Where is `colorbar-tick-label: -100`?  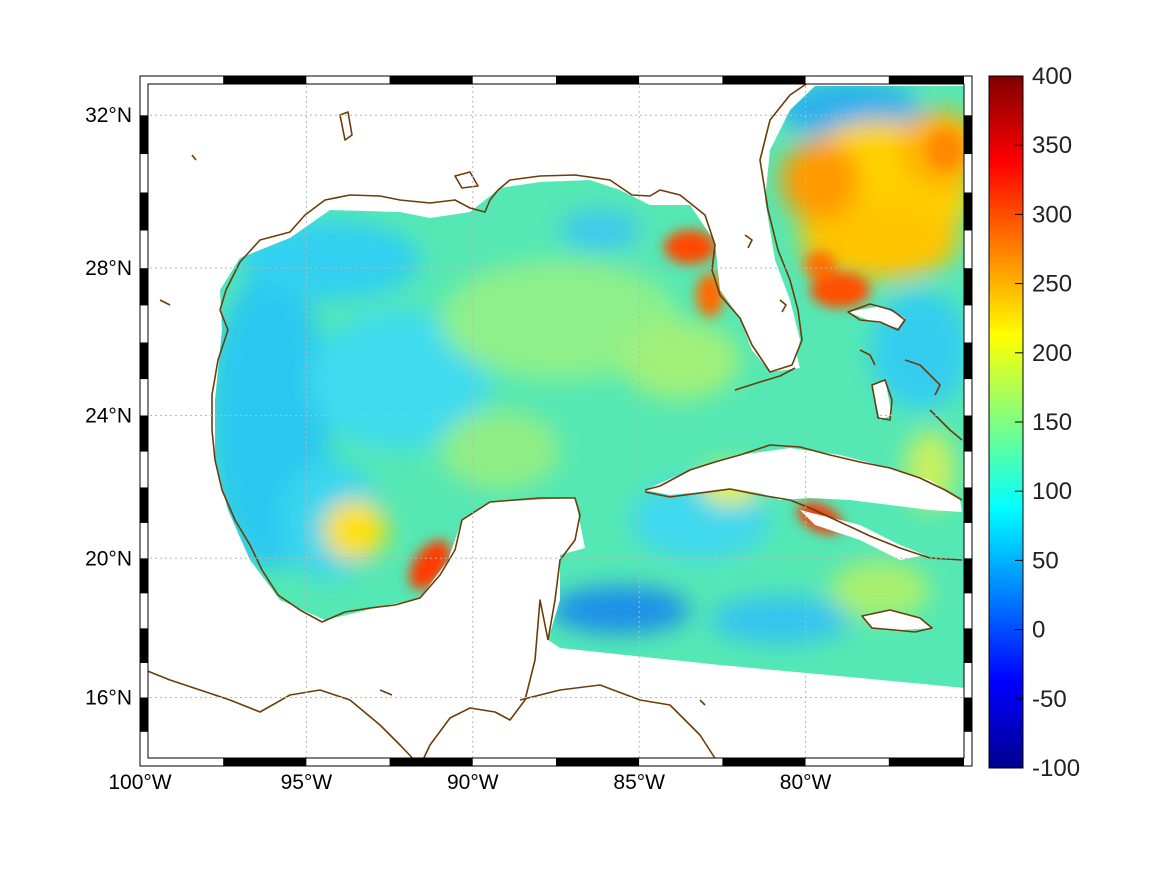 colorbar-tick-label: -100 is located at coordinates (1056, 768).